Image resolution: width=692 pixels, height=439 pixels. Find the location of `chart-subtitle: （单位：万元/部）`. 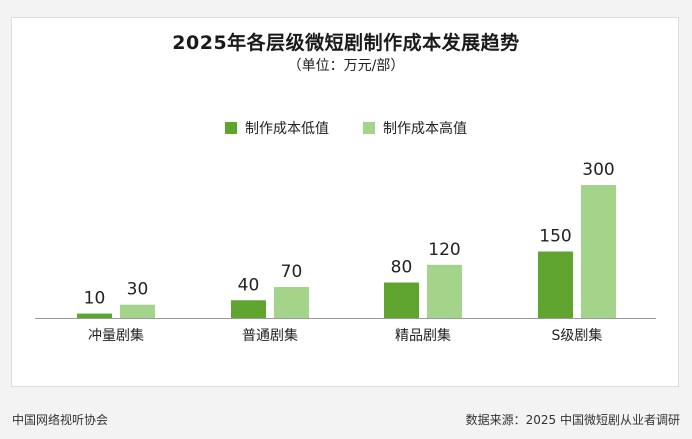

chart-subtitle: （单位：万元/部） is located at coordinates (346, 66).